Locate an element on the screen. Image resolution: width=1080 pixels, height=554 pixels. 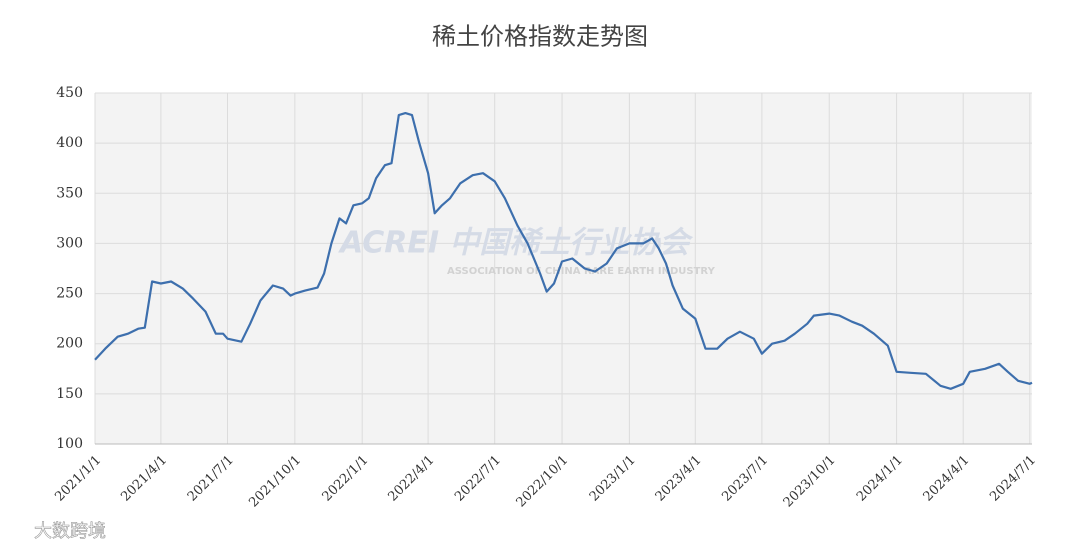
y-tick-label: 400 is located at coordinates (69, 143).